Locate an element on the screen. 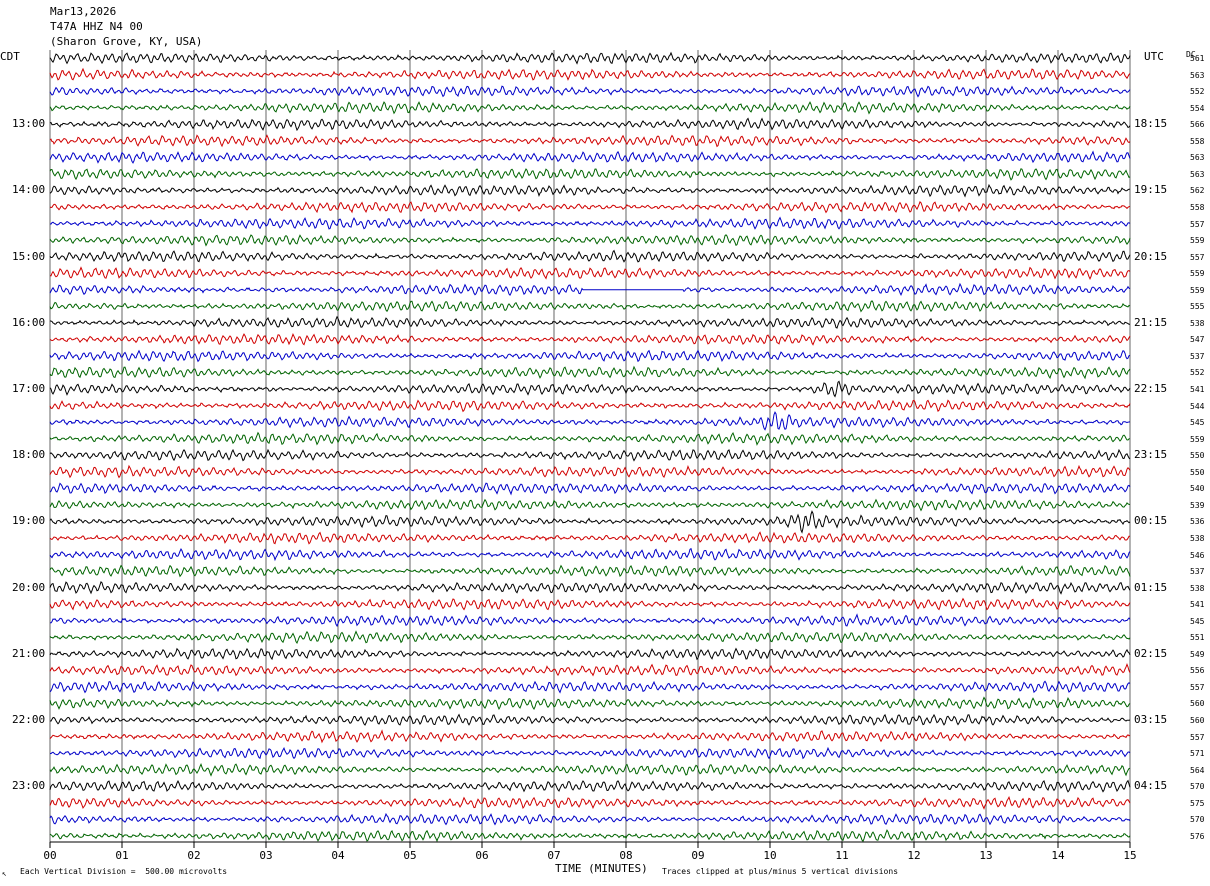 This screenshot has width=1210, height=886. left-hour-label: 21:00 is located at coordinates (29, 653).